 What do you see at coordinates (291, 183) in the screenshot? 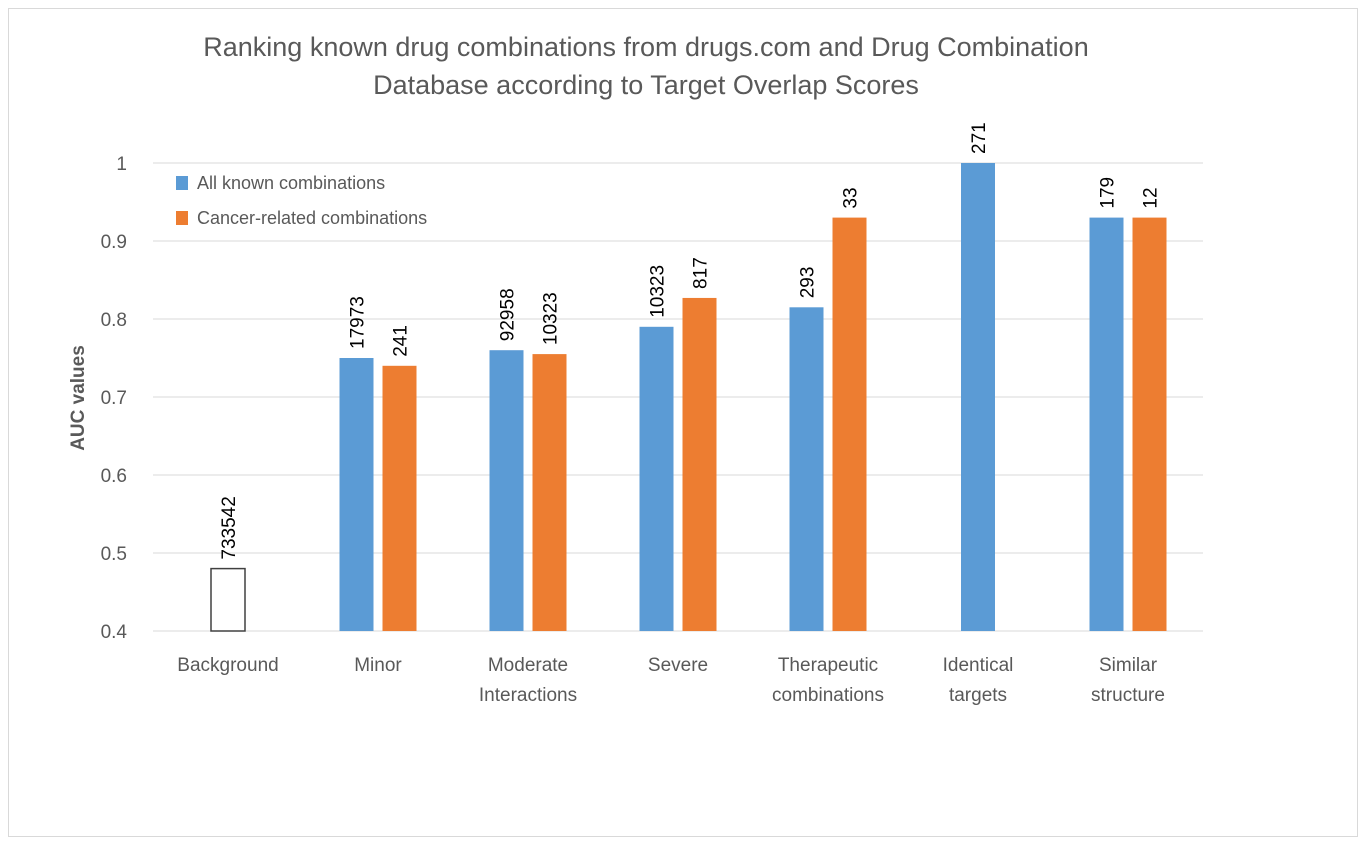
I see `legend-label: All known combinations` at bounding box center [291, 183].